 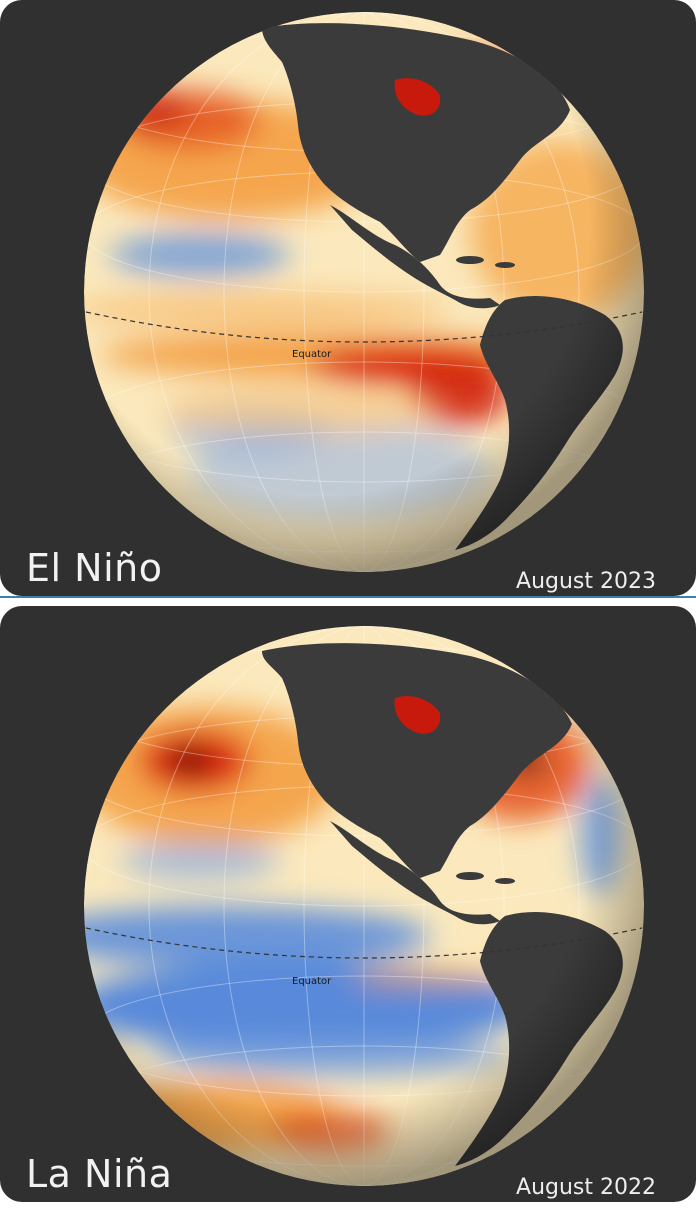 What do you see at coordinates (348, 601) in the screenshot?
I see `panel-divider` at bounding box center [348, 601].